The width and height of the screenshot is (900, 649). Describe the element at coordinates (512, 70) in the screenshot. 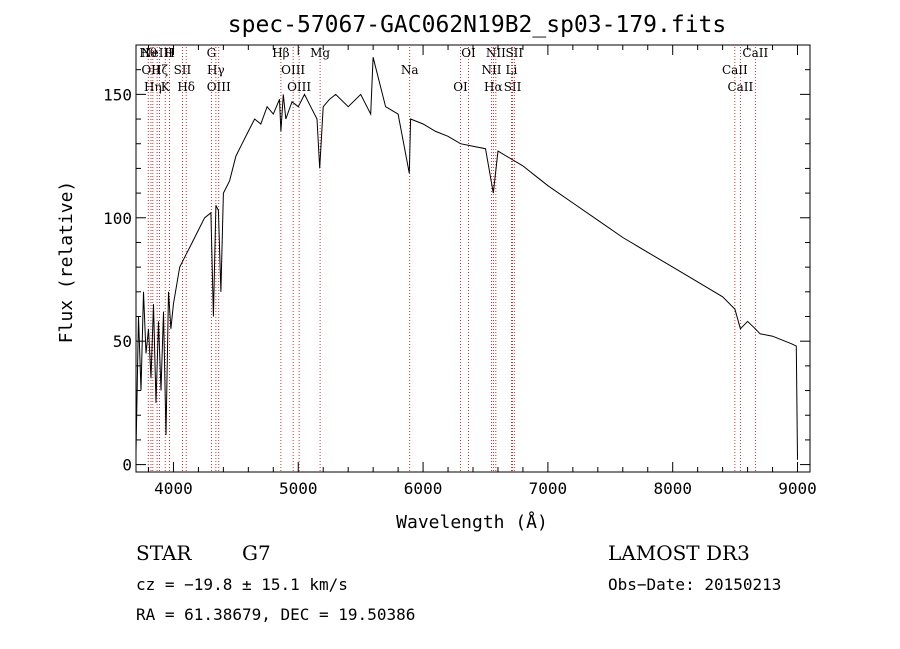

I see `spectral-line-label: Li` at that location.